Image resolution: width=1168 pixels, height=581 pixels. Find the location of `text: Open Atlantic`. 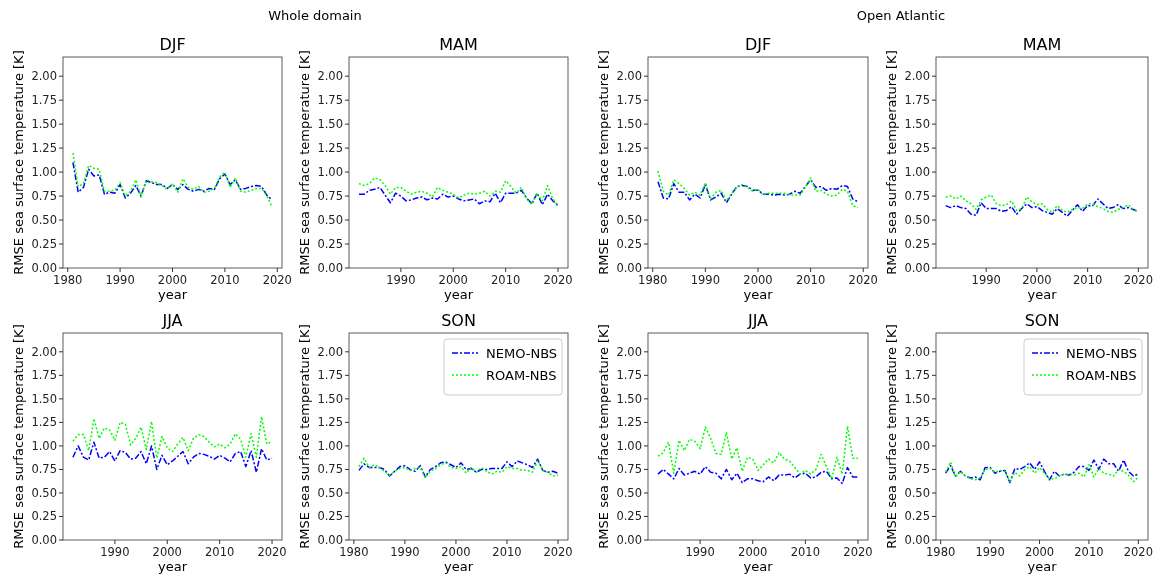

text: Open Atlantic is located at coordinates (901, 15).